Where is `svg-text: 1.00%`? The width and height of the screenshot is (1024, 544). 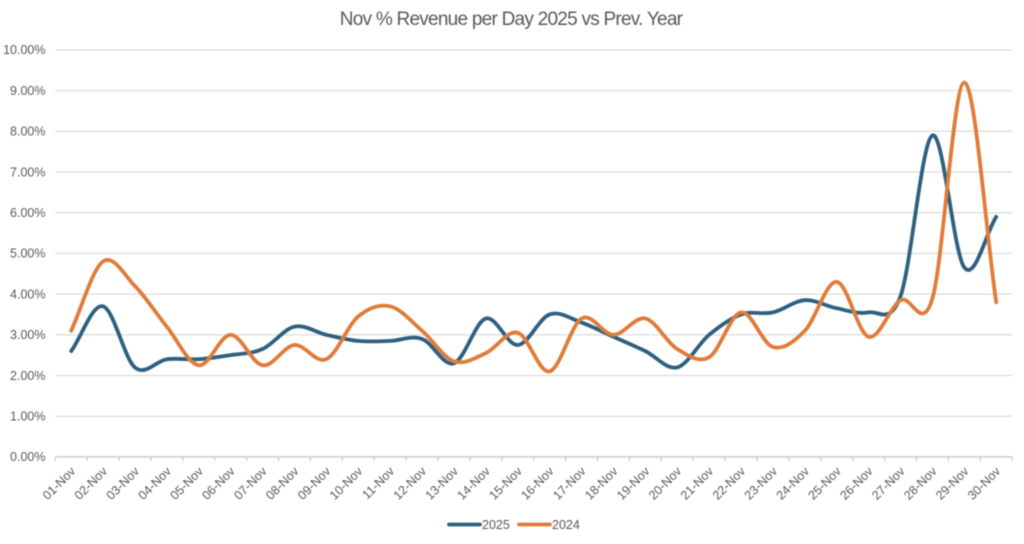
svg-text: 1.00% is located at coordinates (27, 417).